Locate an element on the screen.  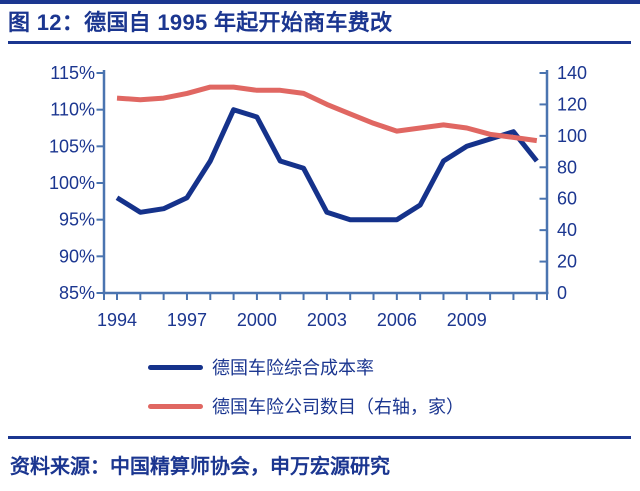
source-note: 资料来源：中国精算师协会，申万宏源研究 is located at coordinates (200, 467).